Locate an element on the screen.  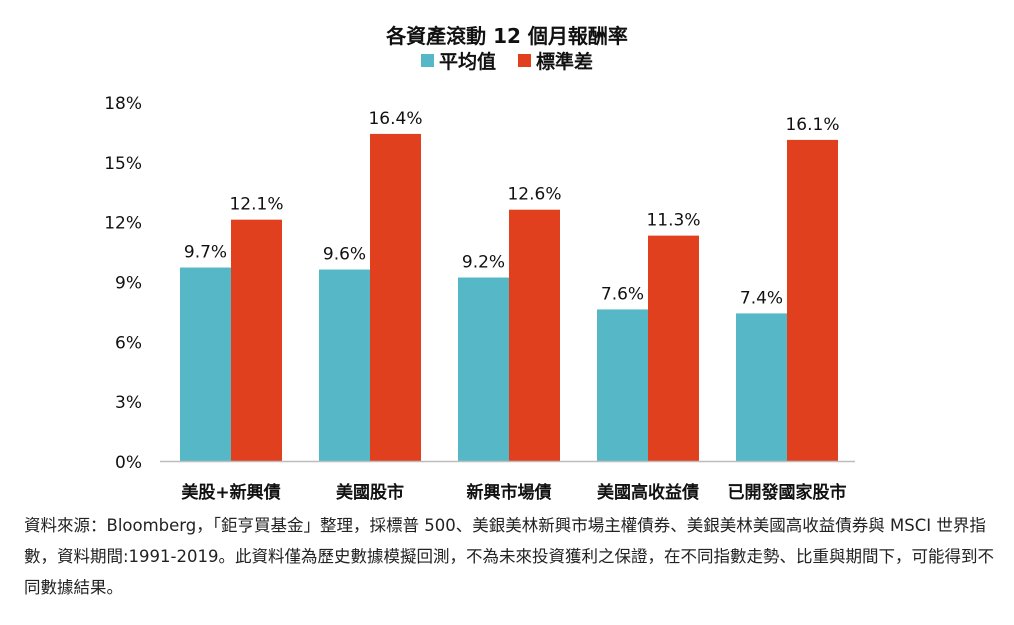
chart-title: 各資產滾動 12 個月報酬率 is located at coordinates (507, 36).